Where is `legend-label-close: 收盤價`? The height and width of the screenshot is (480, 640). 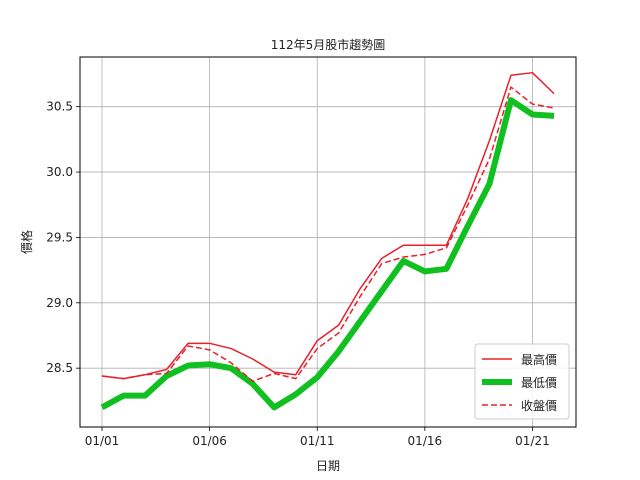 legend-label-close: 收盤價 is located at coordinates (539, 406).